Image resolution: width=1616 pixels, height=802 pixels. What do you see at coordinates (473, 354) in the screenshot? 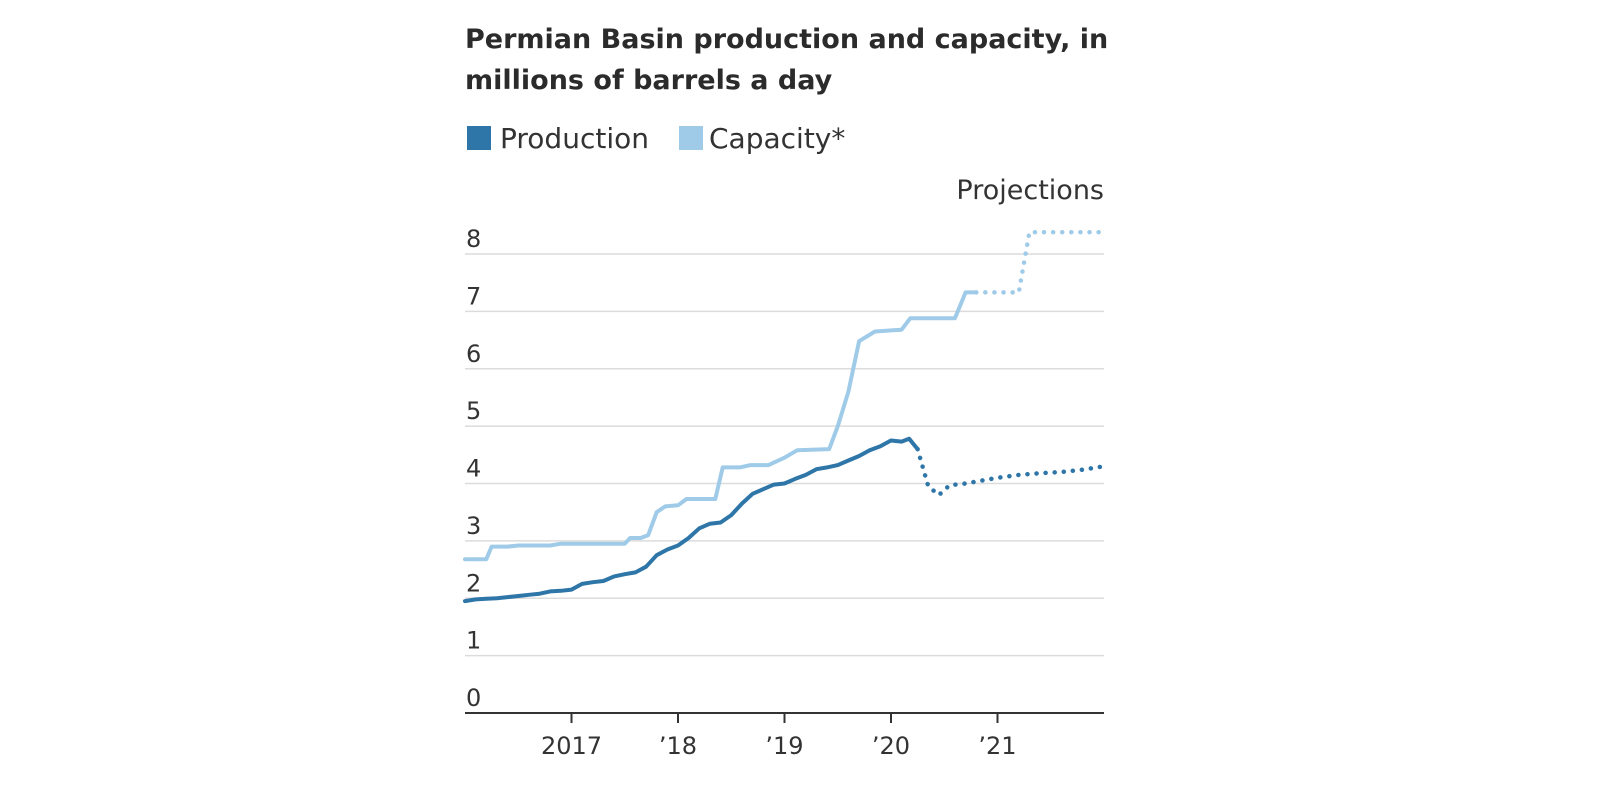
I see `y-tick-label: 6` at bounding box center [473, 354].